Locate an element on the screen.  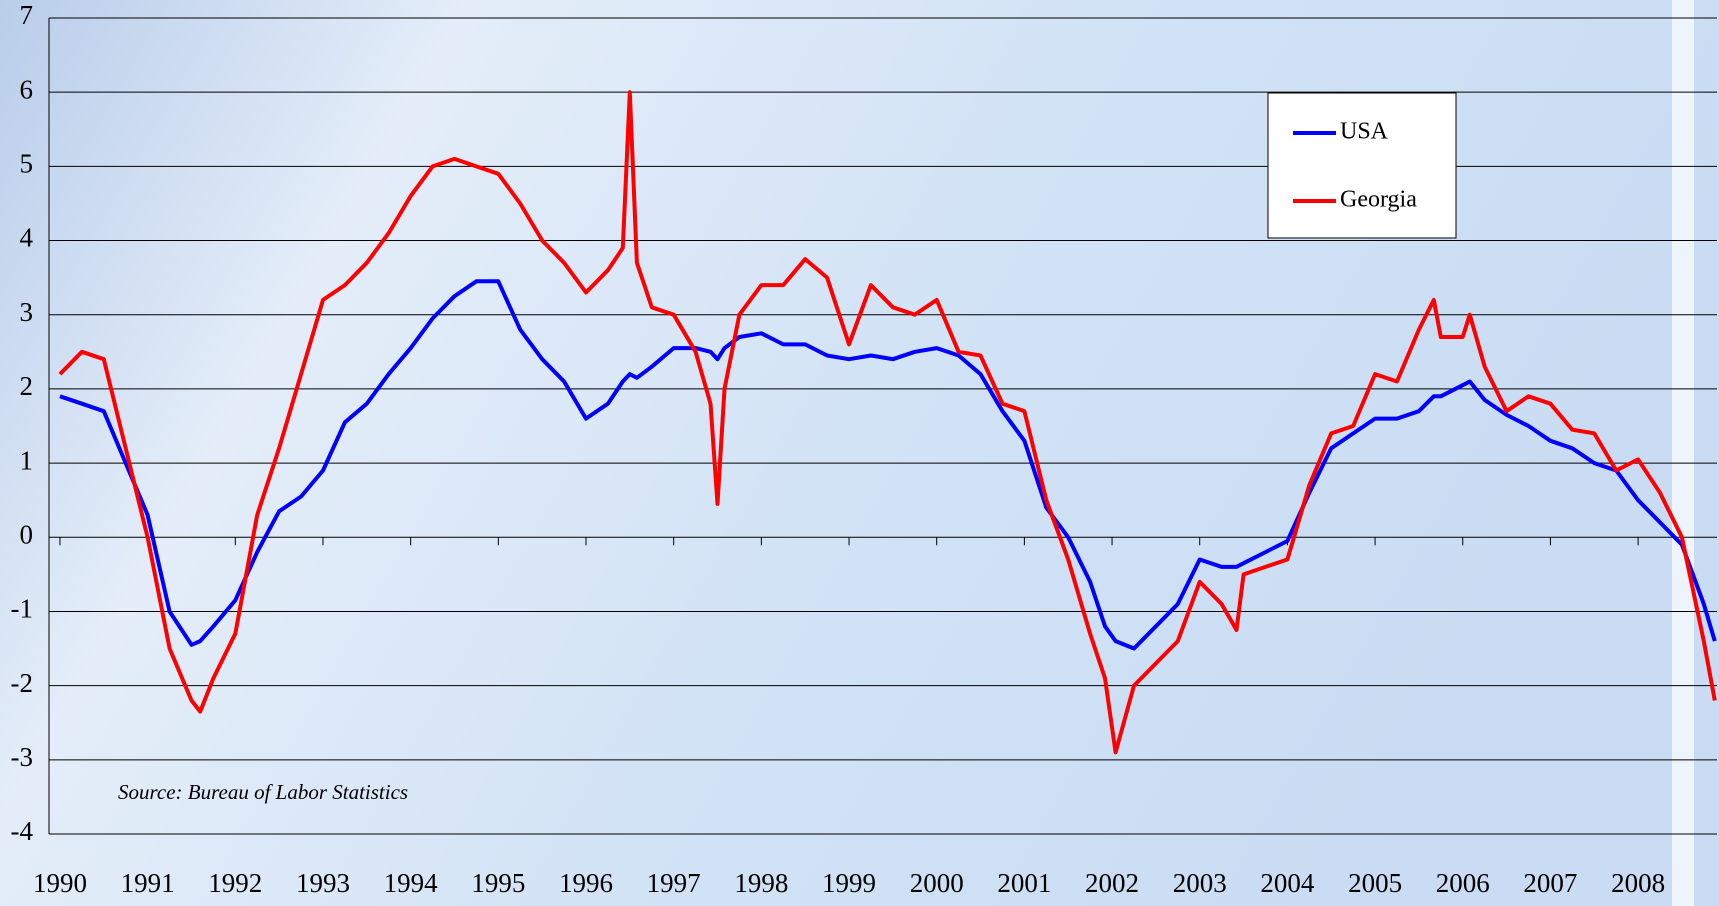
y-tick-label: -2 is located at coordinates (22, 683).